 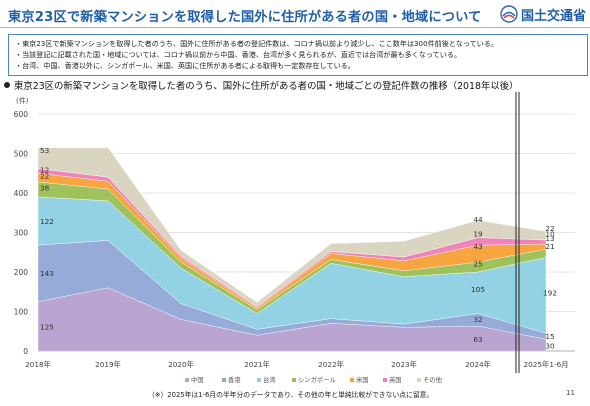 I want to click on data-label: 12, so click(x=44, y=169).